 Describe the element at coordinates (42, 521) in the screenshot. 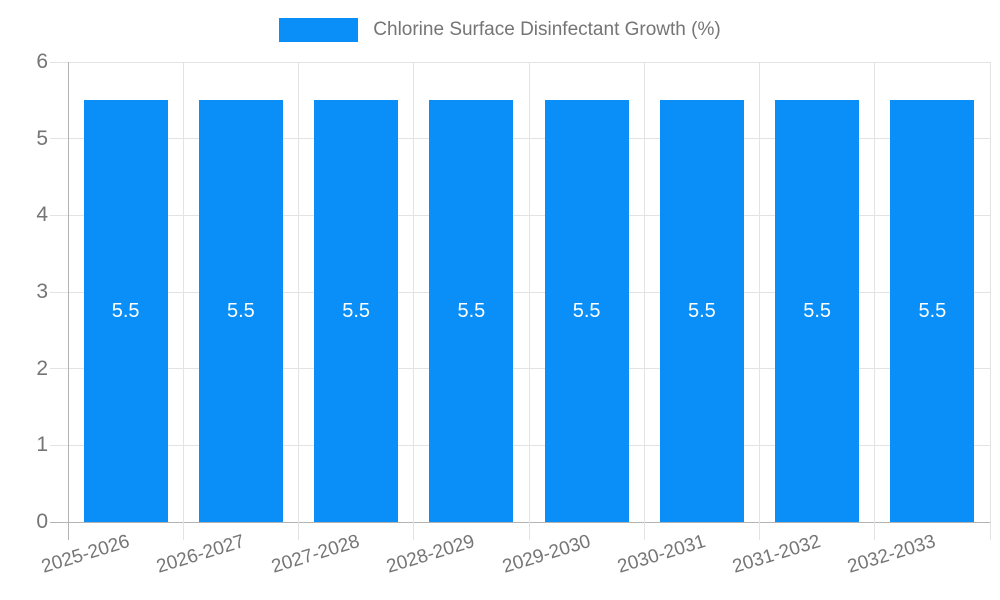

I see `y-axis-tick-label: 0` at that location.